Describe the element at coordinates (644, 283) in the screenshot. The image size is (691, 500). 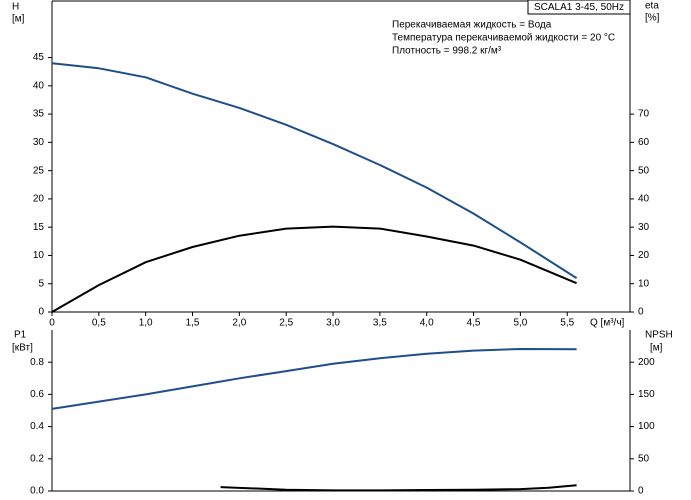
I see `y2-tick-label: 10` at that location.